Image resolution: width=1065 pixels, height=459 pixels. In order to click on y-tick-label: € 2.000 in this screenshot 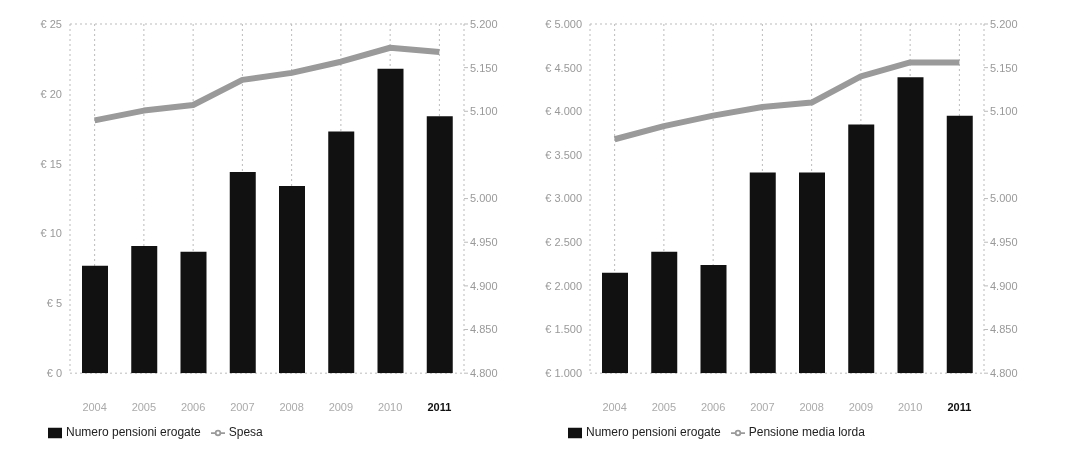, I will do `click(563, 285)`.